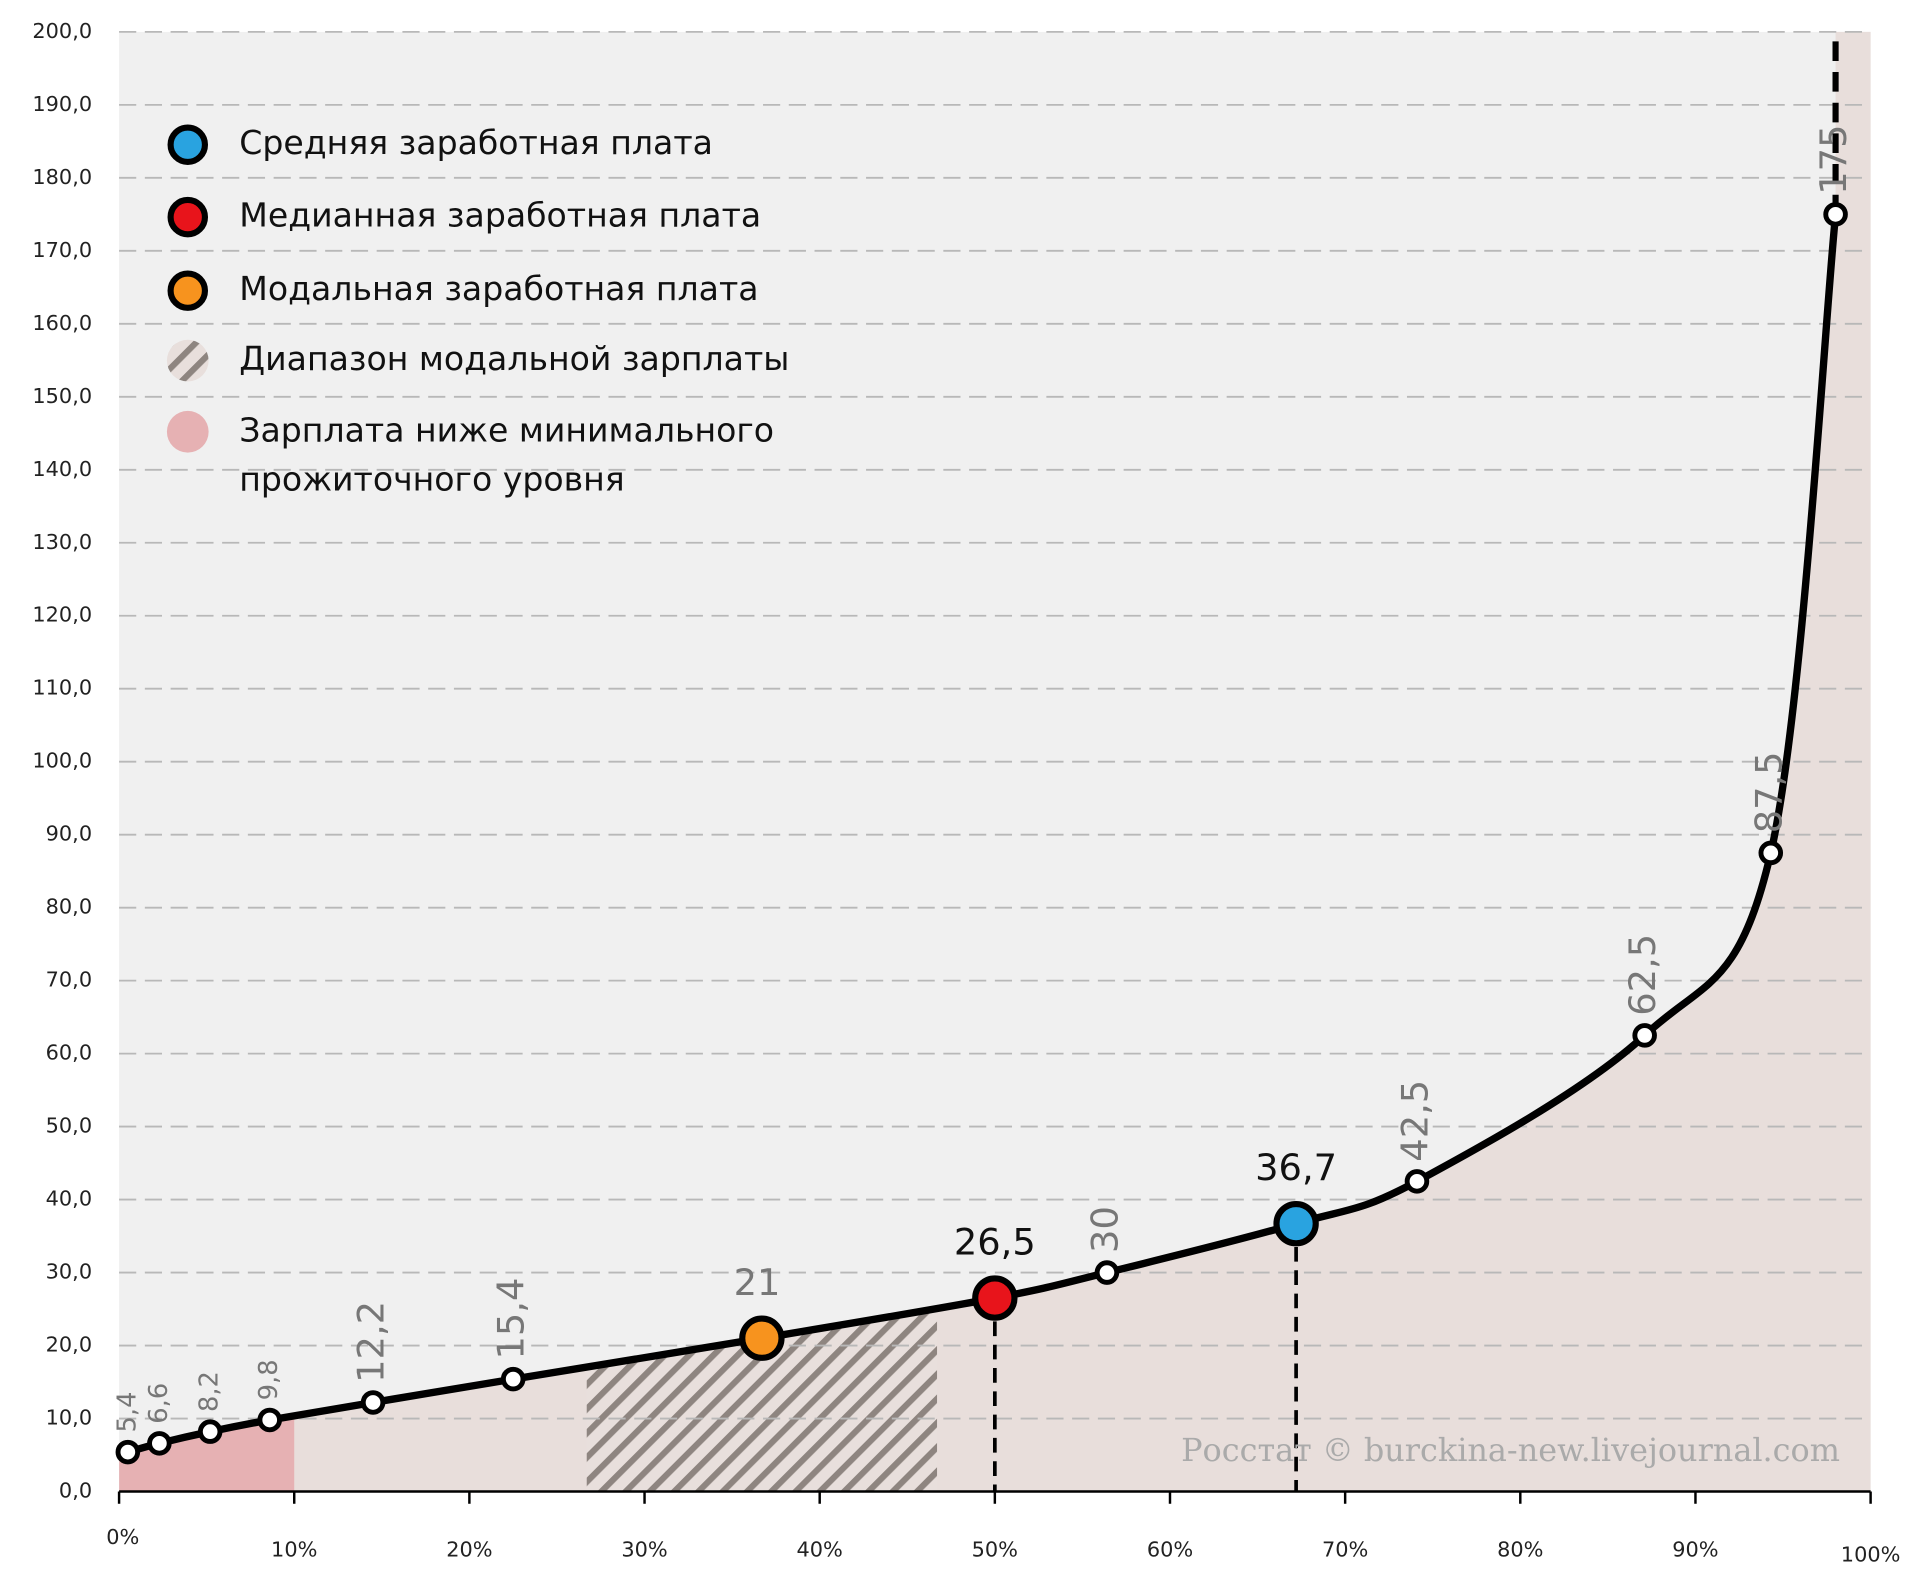 This screenshot has width=1921, height=1570. Describe the element at coordinates (511, 1319) in the screenshot. I see `value-label: 15,4` at that location.